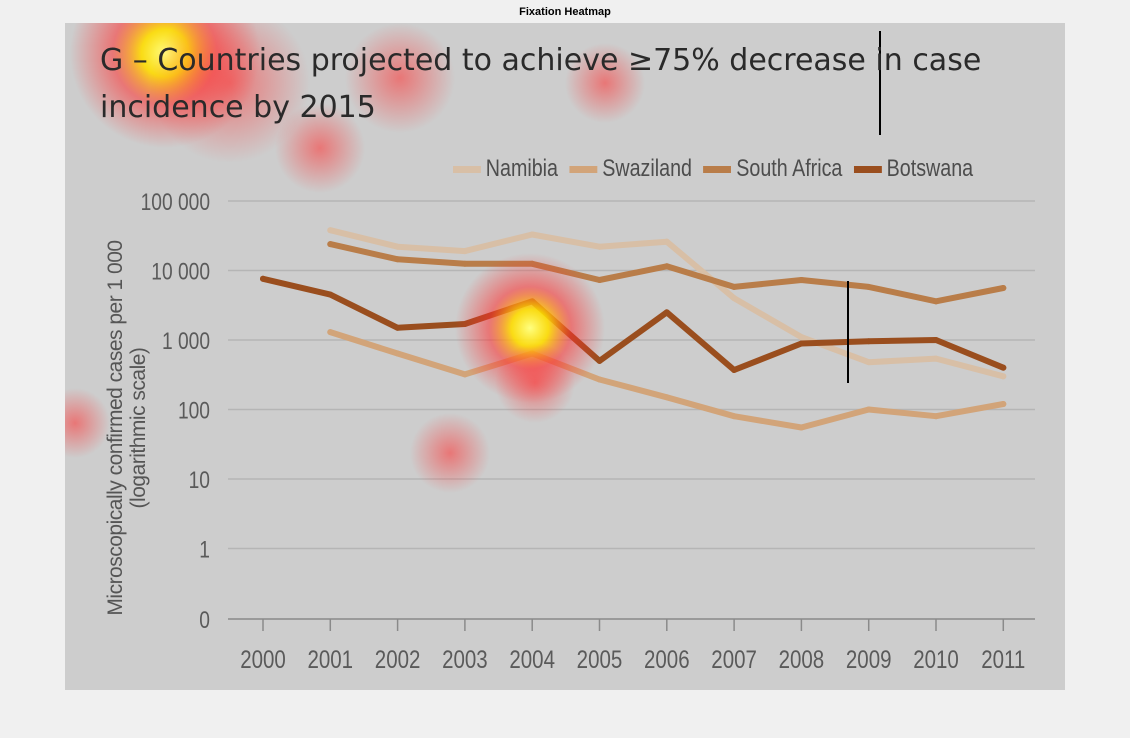  I want to click on series-line-botswana, so click(633, 324).